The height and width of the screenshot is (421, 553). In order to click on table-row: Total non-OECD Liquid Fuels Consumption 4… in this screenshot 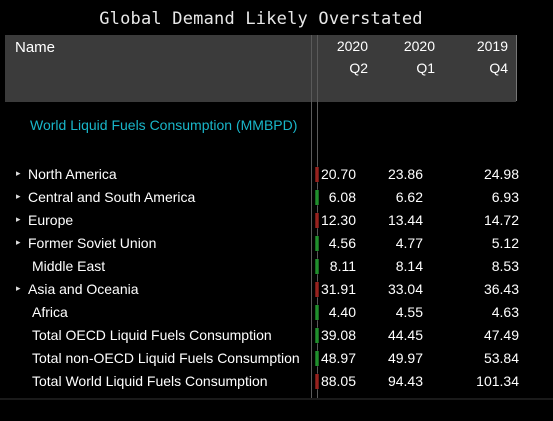, I will do `click(262, 359)`.